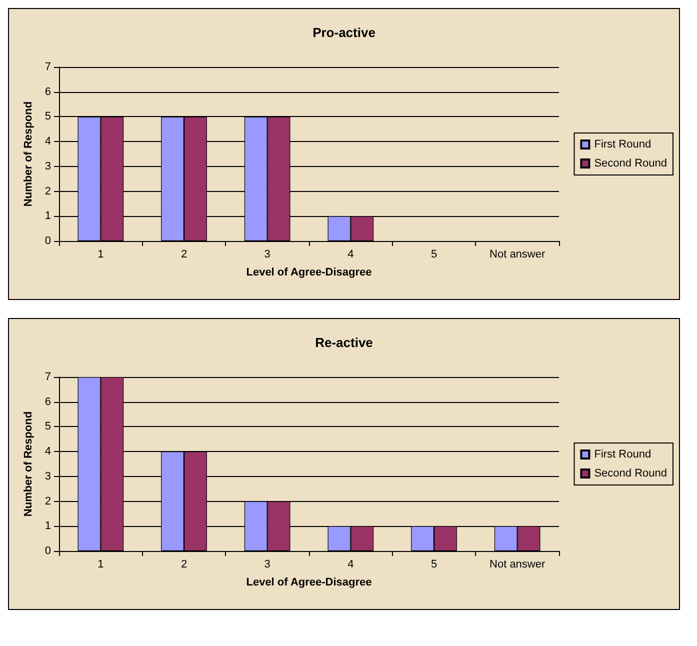  I want to click on chart-title: Pro-active, so click(344, 32).